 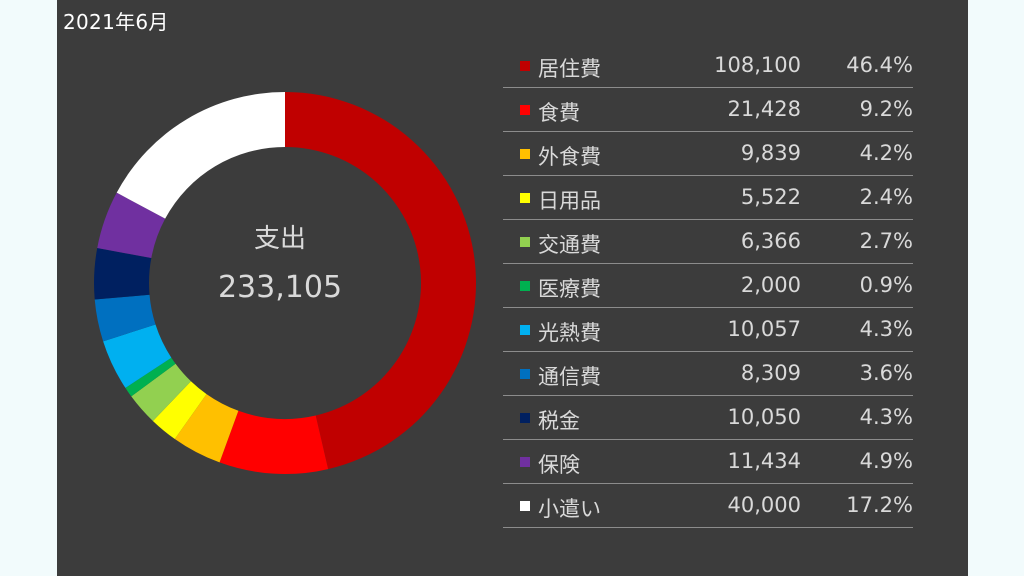 I want to click on legend-row: 日用品 5,522 2.4%, so click(x=708, y=198).